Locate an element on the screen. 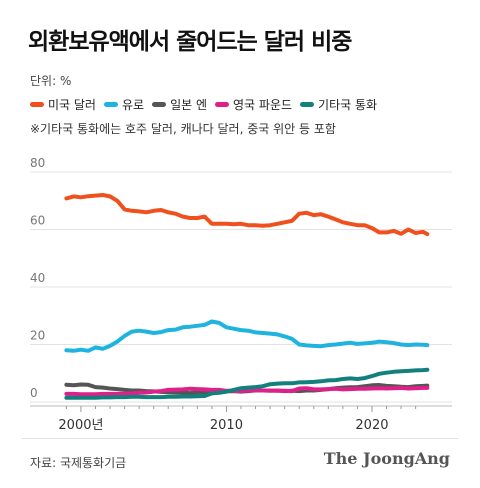 The width and height of the screenshot is (480, 488). legend-label: 미국 달러 is located at coordinates (72, 105).